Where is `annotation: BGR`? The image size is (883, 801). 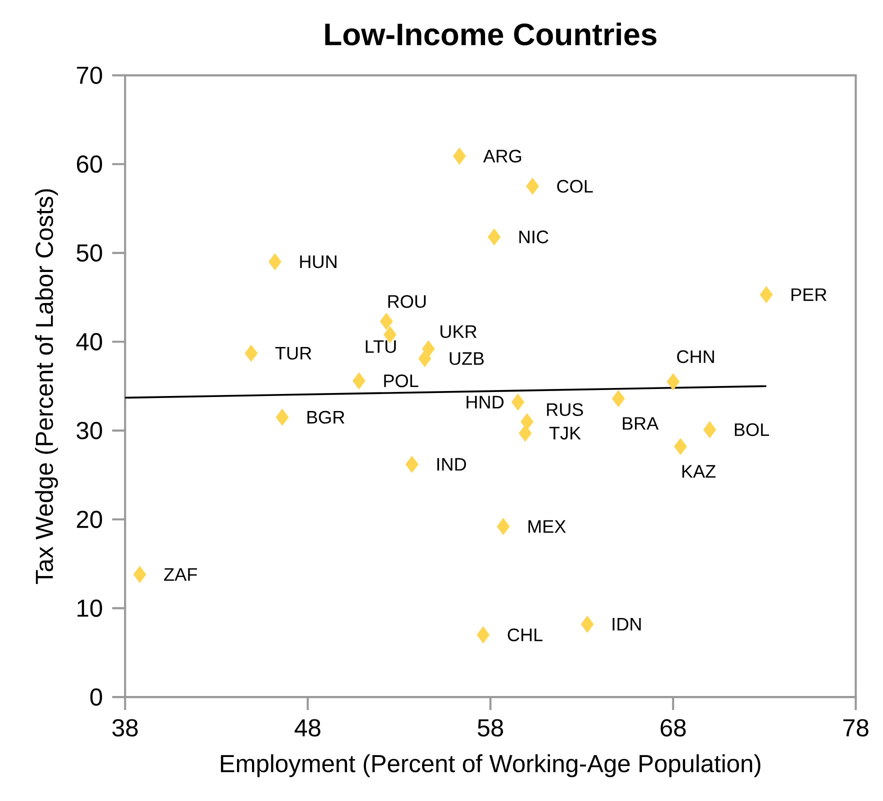
annotation: BGR is located at coordinates (325, 417).